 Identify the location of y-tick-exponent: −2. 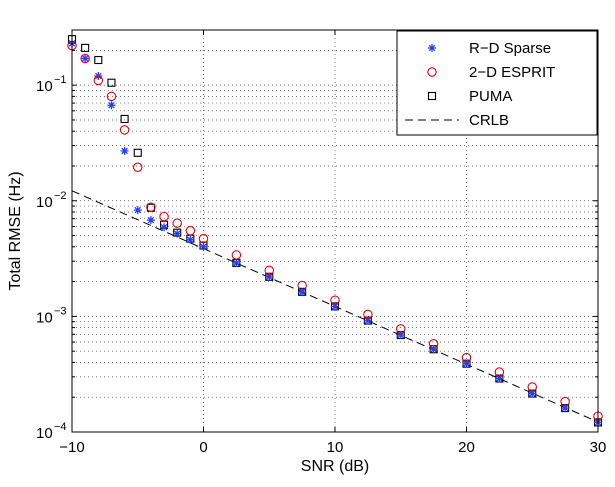
(60, 196).